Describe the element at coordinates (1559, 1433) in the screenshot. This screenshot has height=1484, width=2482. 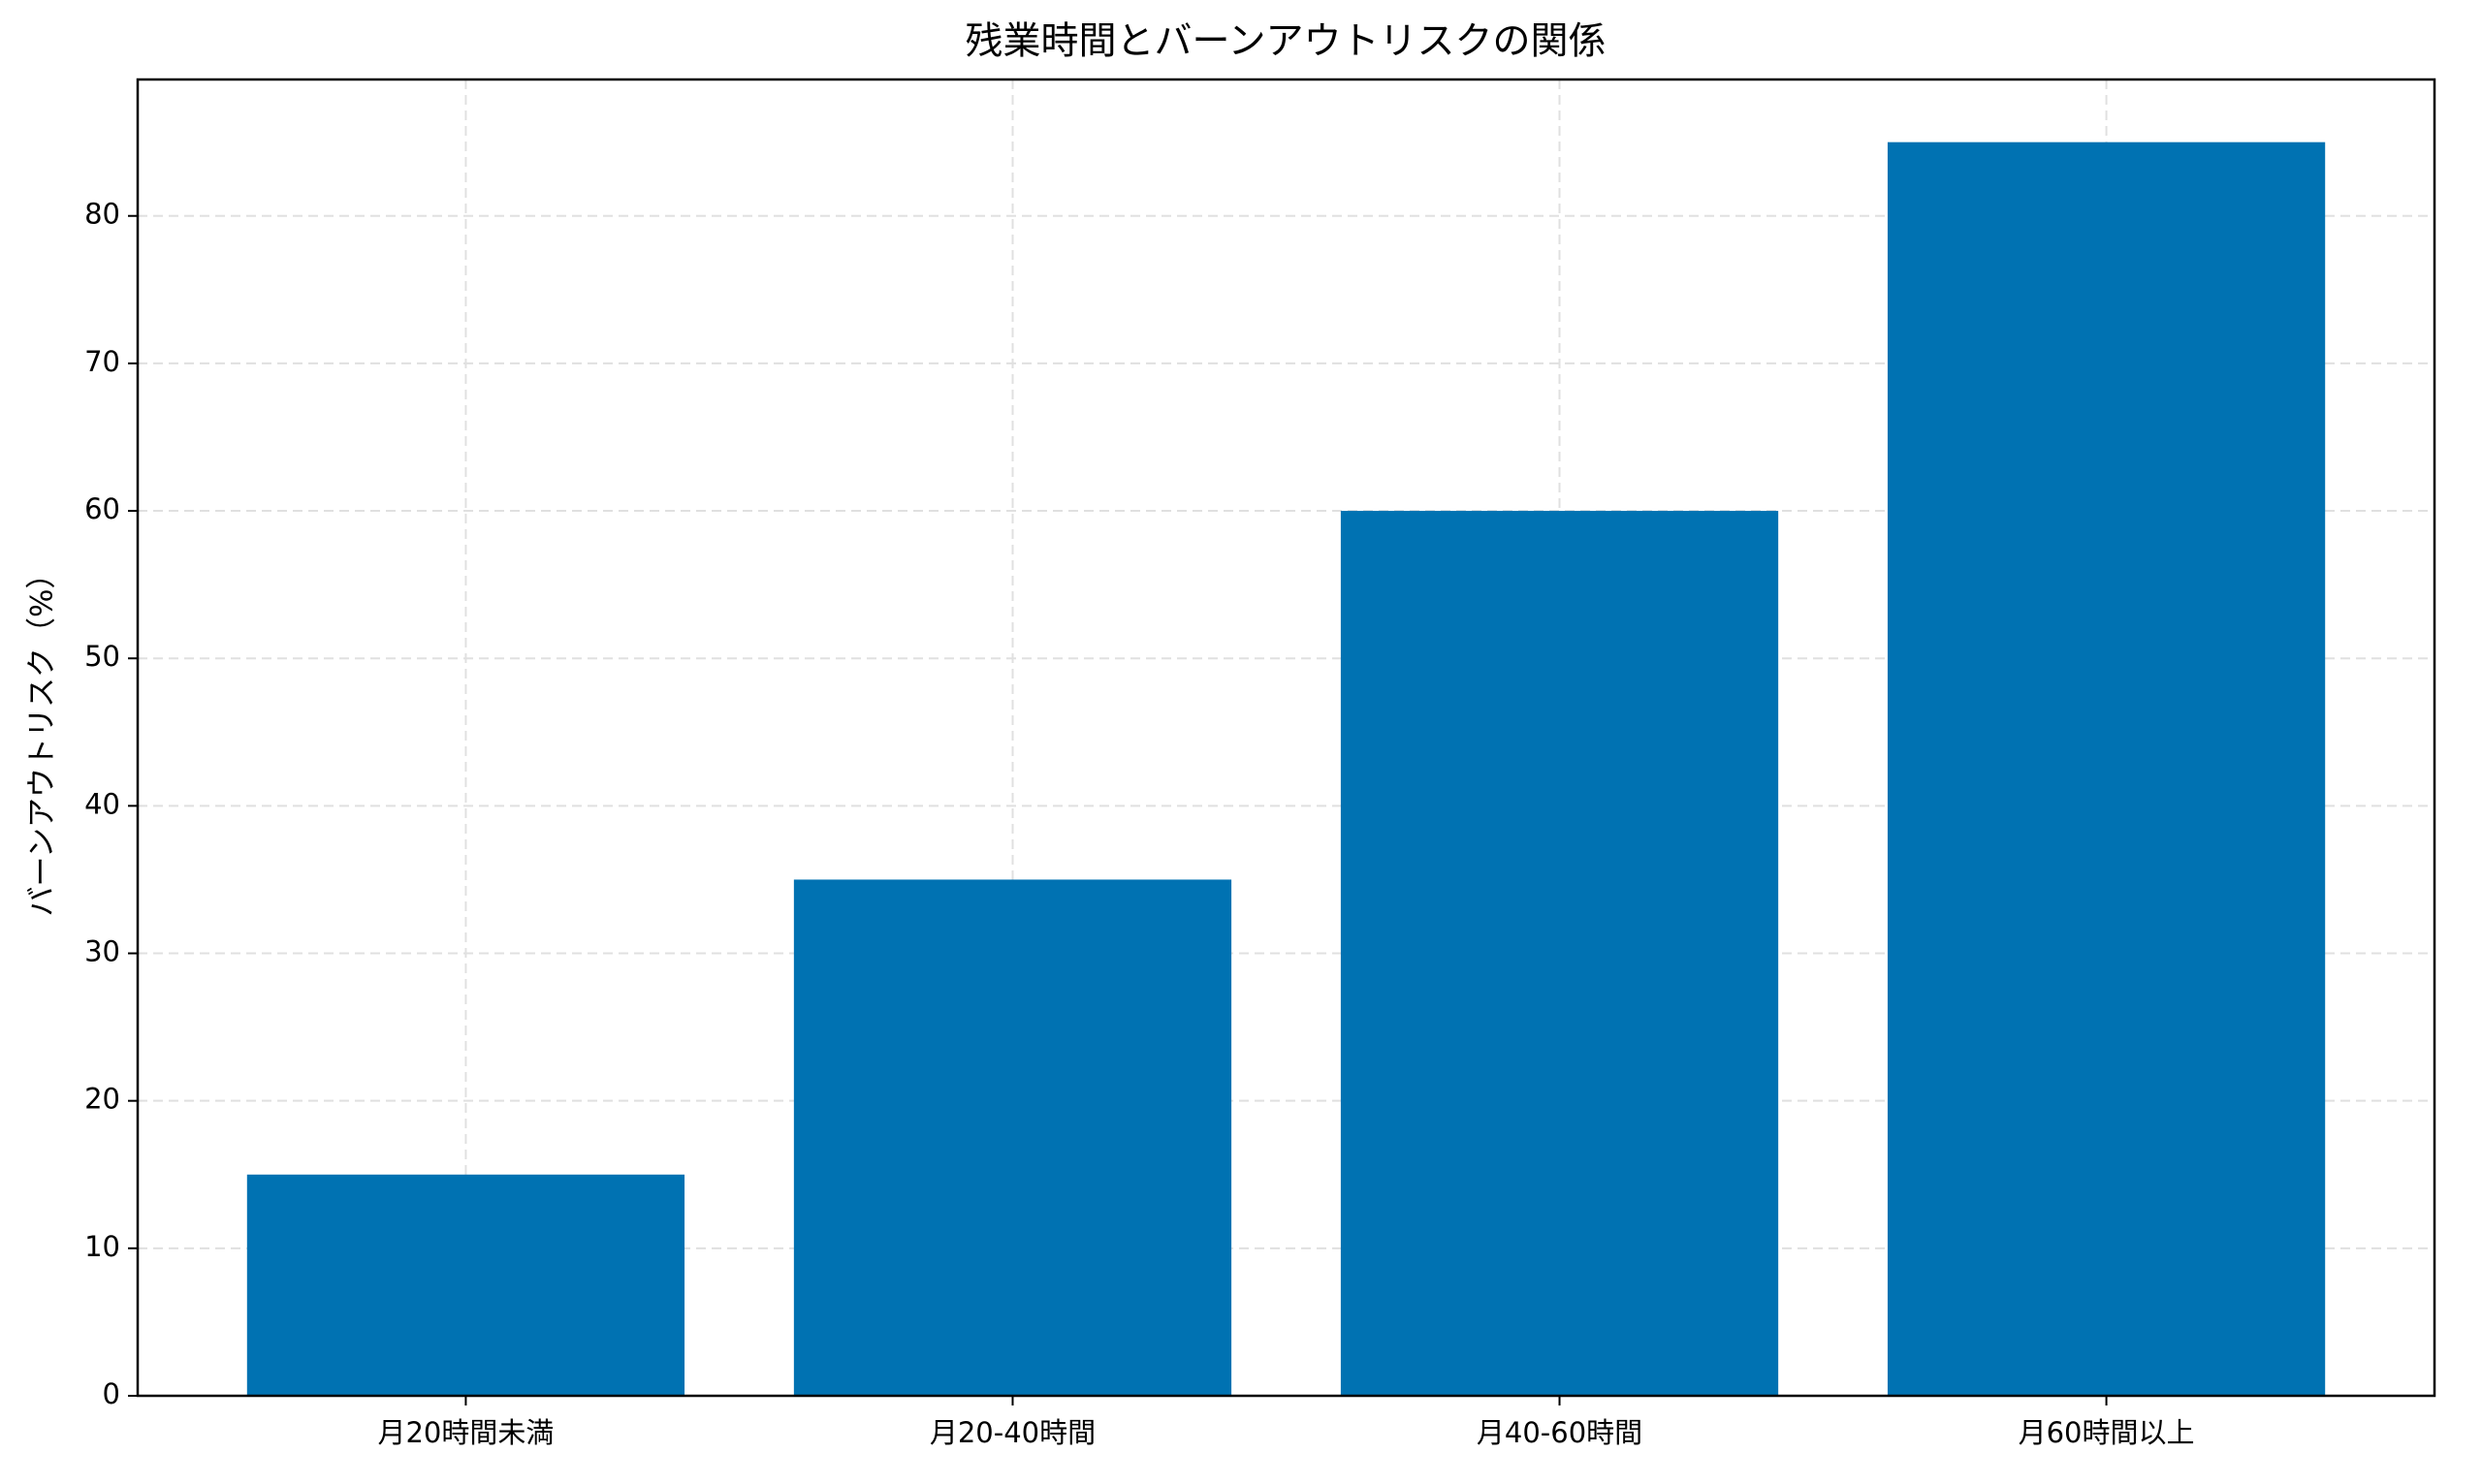
I see `x-tick-label: 月40-60時間` at that location.